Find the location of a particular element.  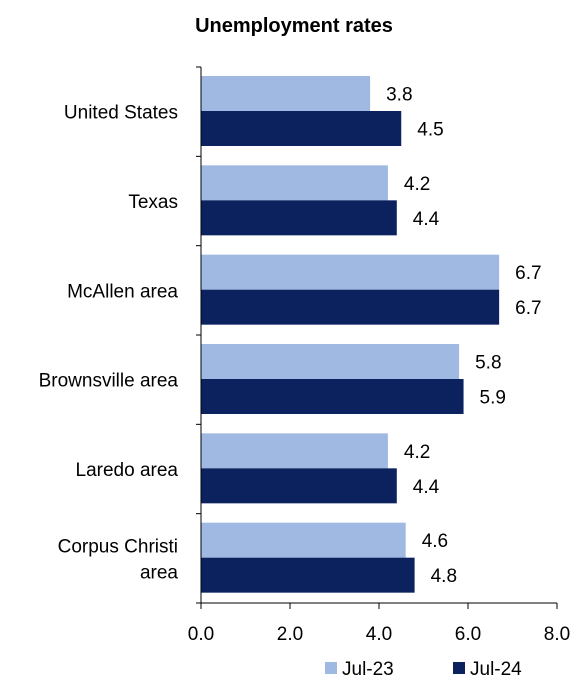

category-label: Laredo area is located at coordinates (127, 470).